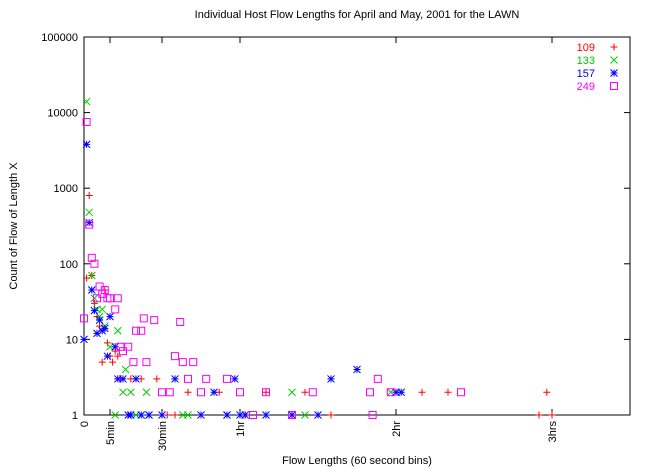 This screenshot has height=468, width=645. I want to click on x-tick-label: 5min, so click(111, 433).